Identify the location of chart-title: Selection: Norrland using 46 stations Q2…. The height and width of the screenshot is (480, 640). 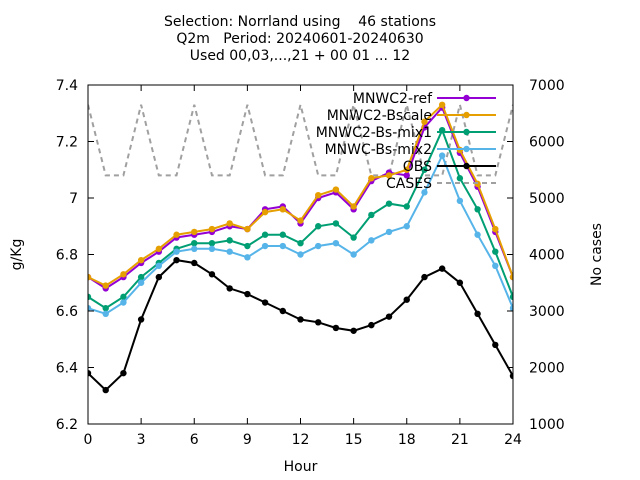
(300, 39).